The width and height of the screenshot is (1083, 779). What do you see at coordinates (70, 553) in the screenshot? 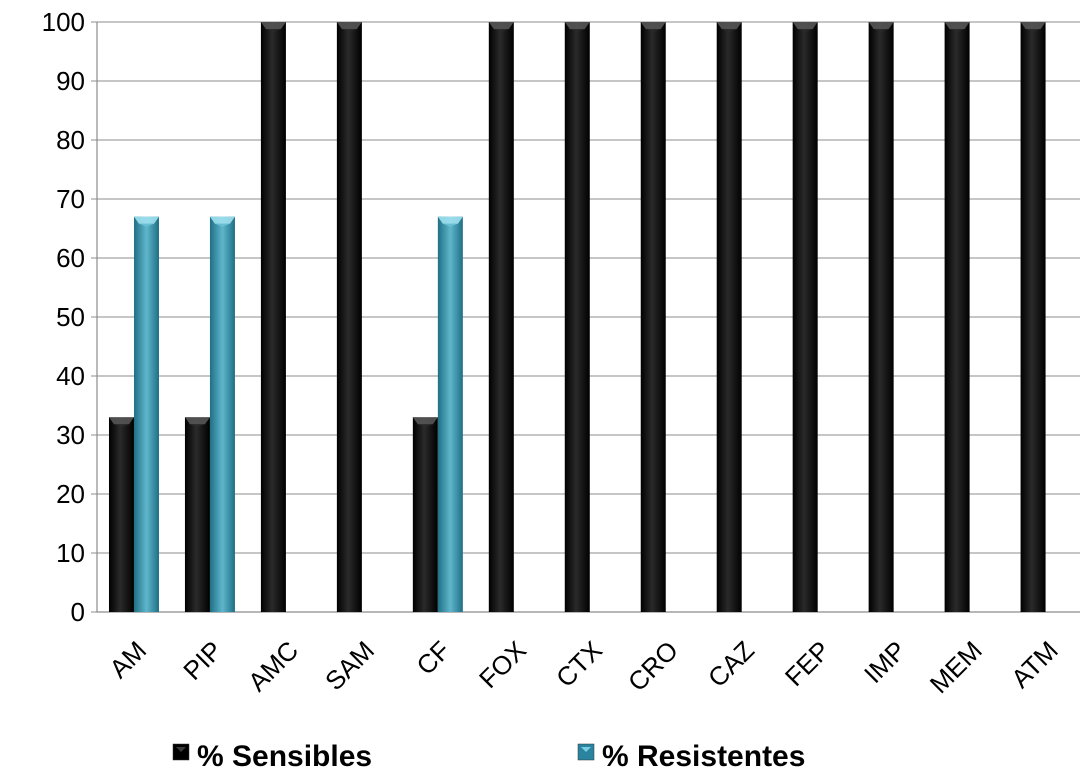
I see `y-tick-label: 10` at bounding box center [70, 553].